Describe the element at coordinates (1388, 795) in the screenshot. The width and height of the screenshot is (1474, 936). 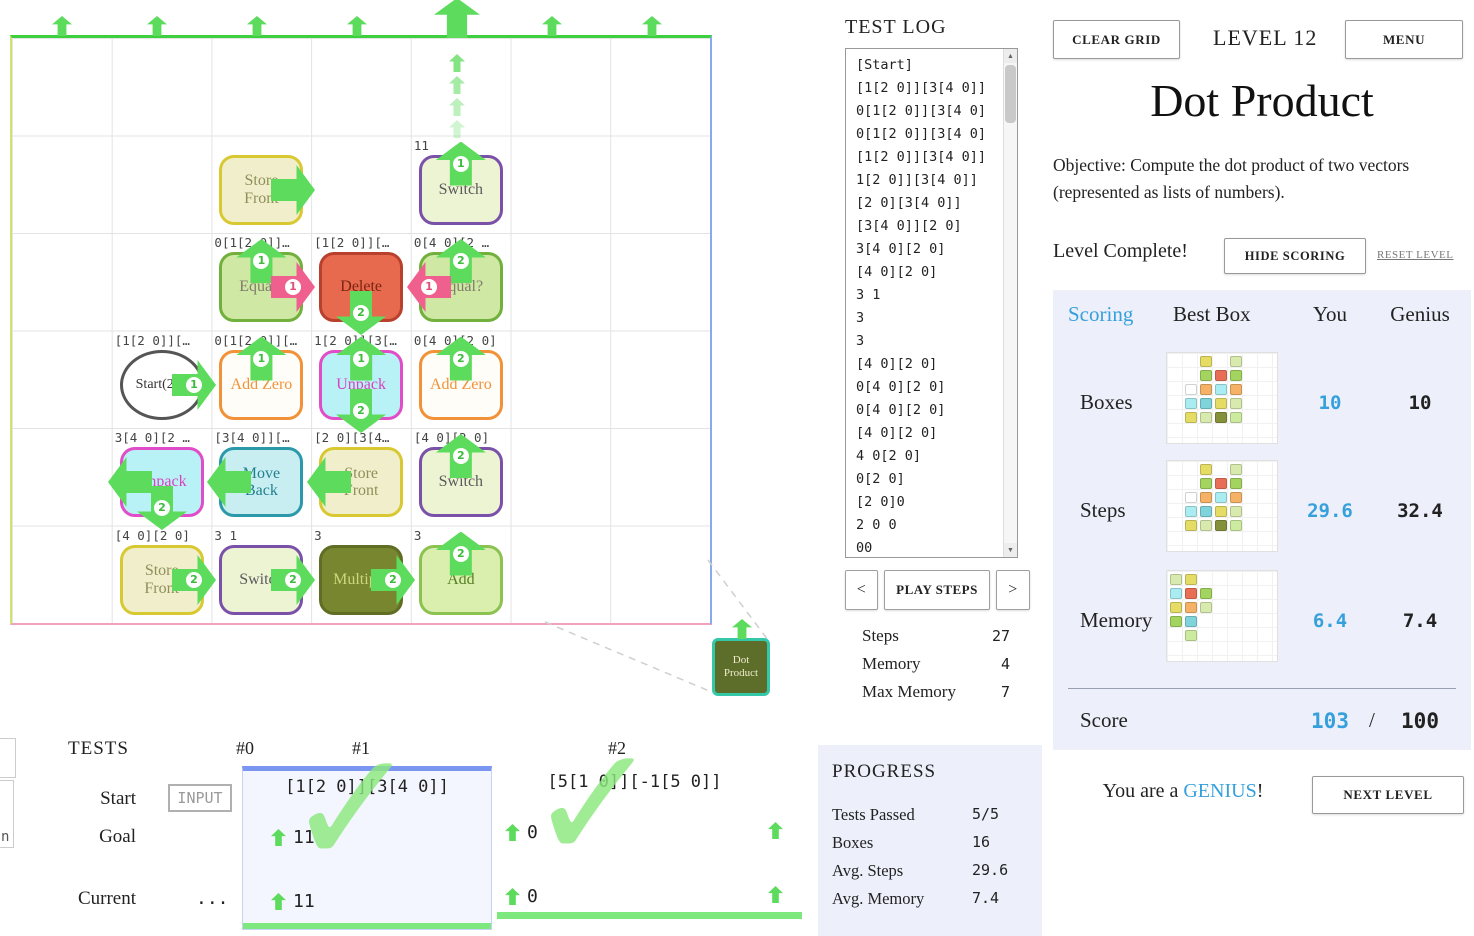
I see `next-level-button: NEXT LEVEL` at that location.